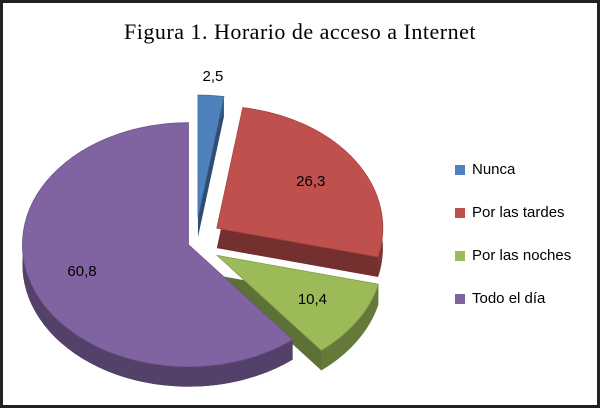  Describe the element at coordinates (494, 169) in the screenshot. I see `legend-label: Nunca` at that location.